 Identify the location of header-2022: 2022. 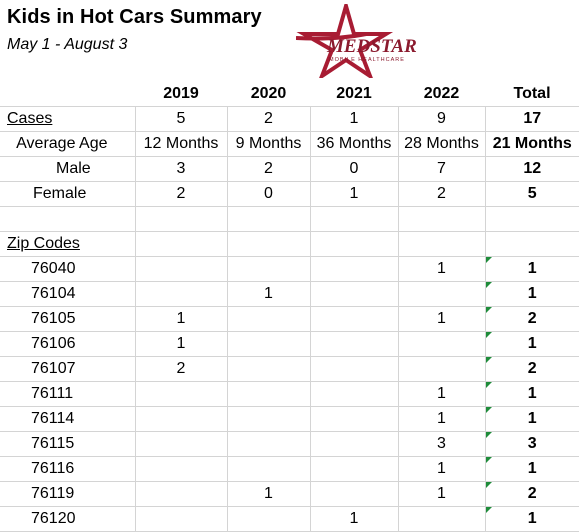
(441, 93).